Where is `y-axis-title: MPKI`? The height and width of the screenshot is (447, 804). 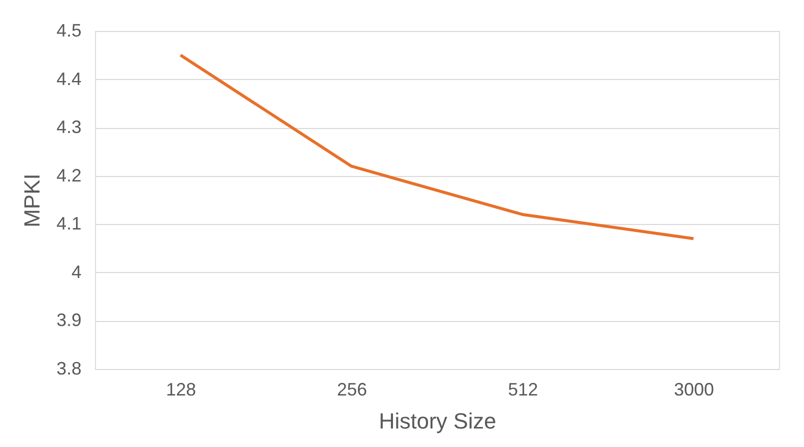 y-axis-title: MPKI is located at coordinates (31, 201).